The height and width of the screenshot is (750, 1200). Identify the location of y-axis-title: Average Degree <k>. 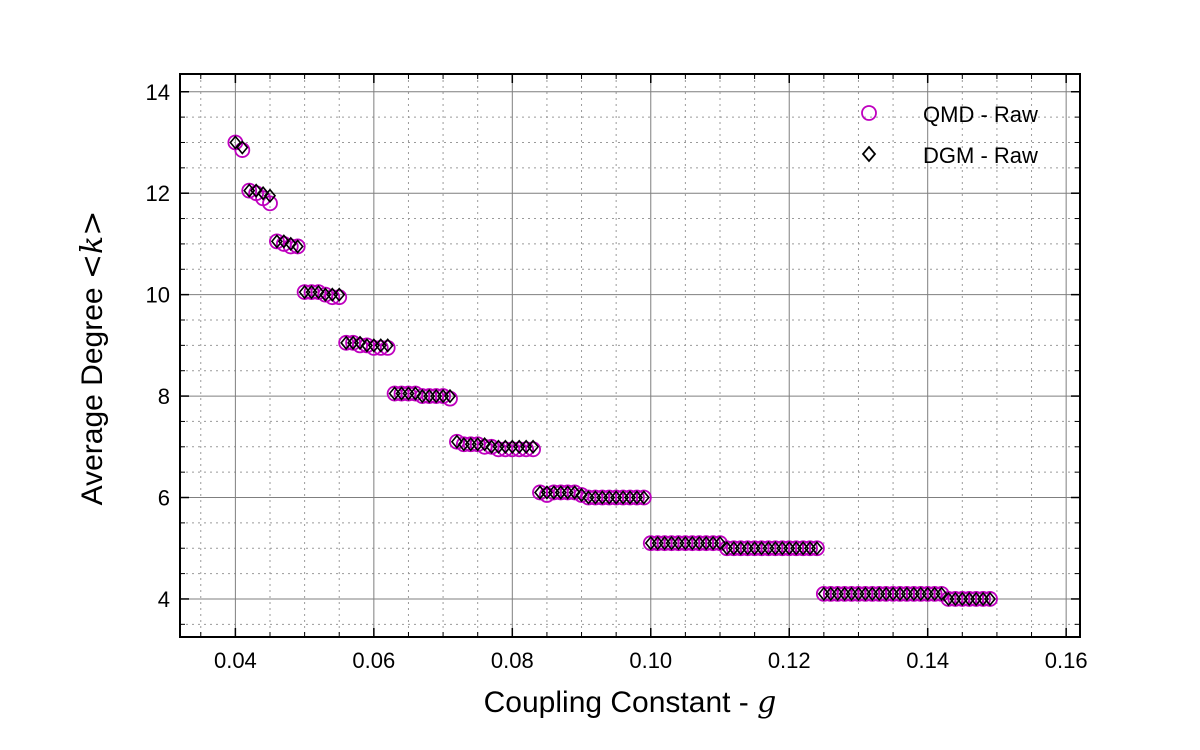
(92, 358).